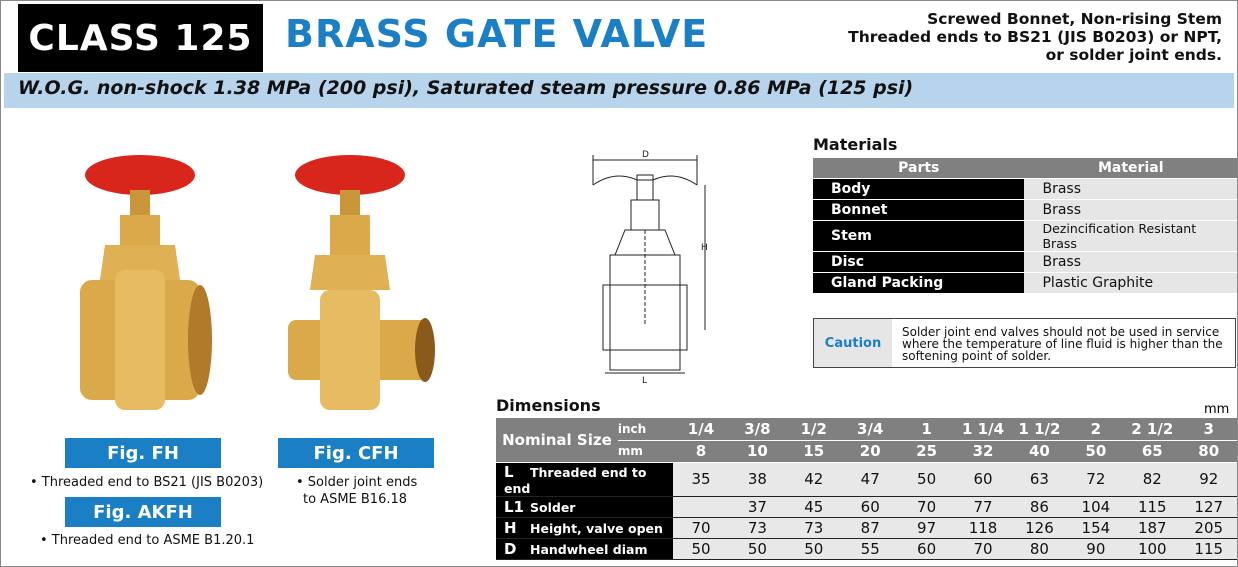  Describe the element at coordinates (1096, 528) in the screenshot. I see `dimension-value: 154` at that location.